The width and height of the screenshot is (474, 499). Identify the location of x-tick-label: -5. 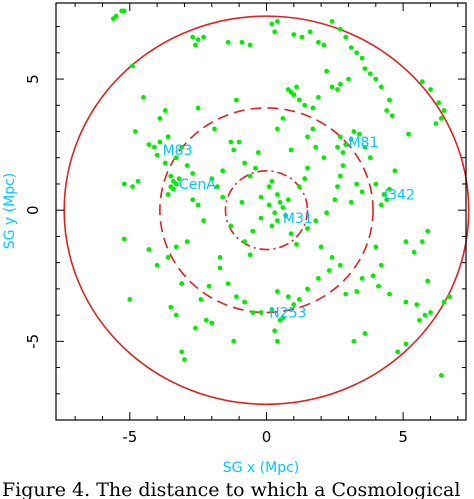
(129, 437).